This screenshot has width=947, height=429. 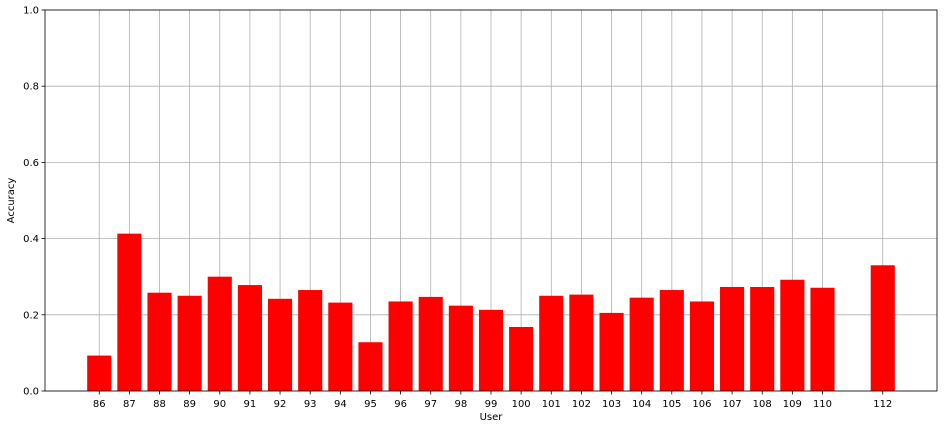 What do you see at coordinates (189, 404) in the screenshot?
I see `x-tick-label: 89` at bounding box center [189, 404].